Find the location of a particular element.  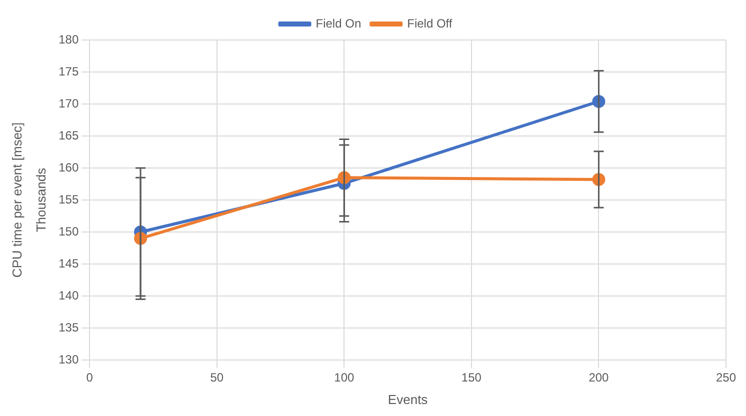

x-tick-label: 200 is located at coordinates (599, 377).